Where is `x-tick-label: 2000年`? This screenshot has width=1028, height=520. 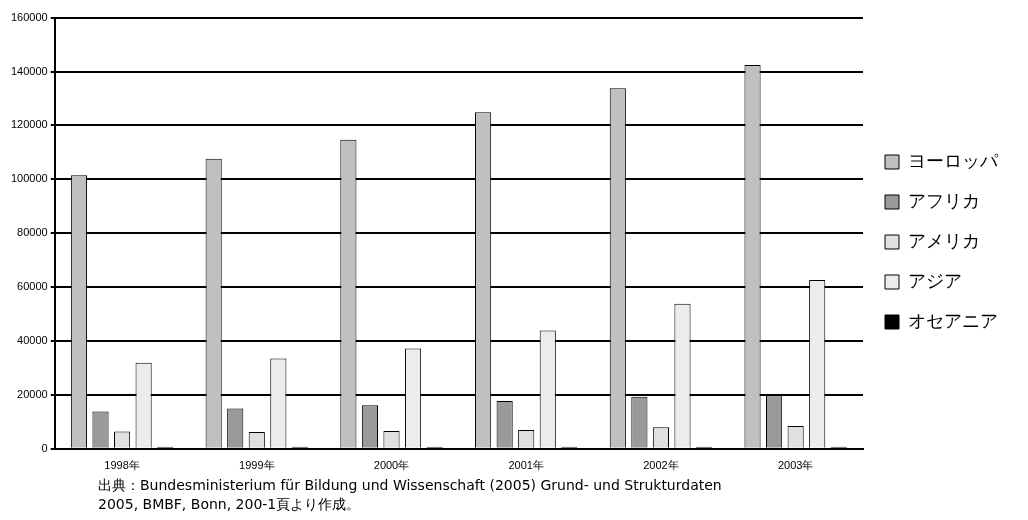 x-tick-label: 2000年 is located at coordinates (391, 465).